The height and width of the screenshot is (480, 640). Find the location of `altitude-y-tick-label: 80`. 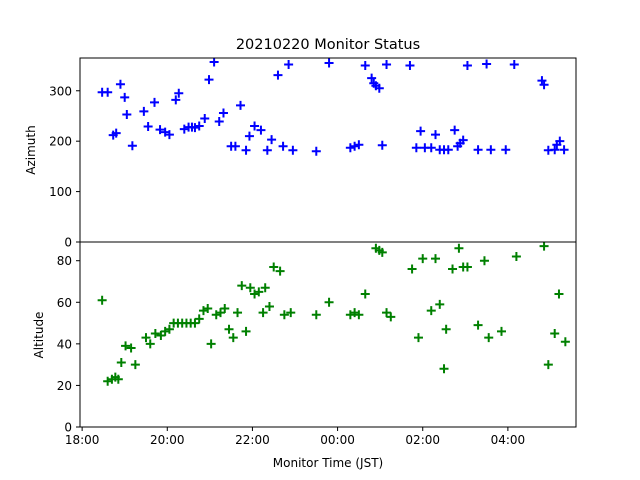

altitude-y-tick-label: 80 is located at coordinates (64, 261).